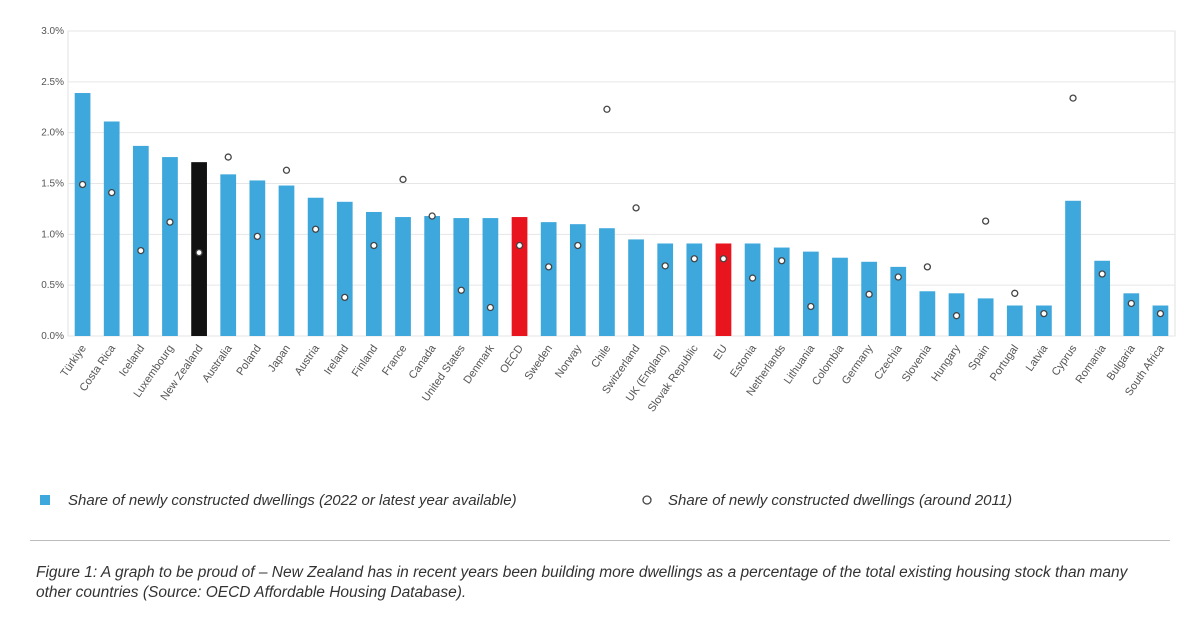 The height and width of the screenshot is (626, 1200). Describe the element at coordinates (52, 184) in the screenshot. I see `y-tick-label: 1.5%` at that location.